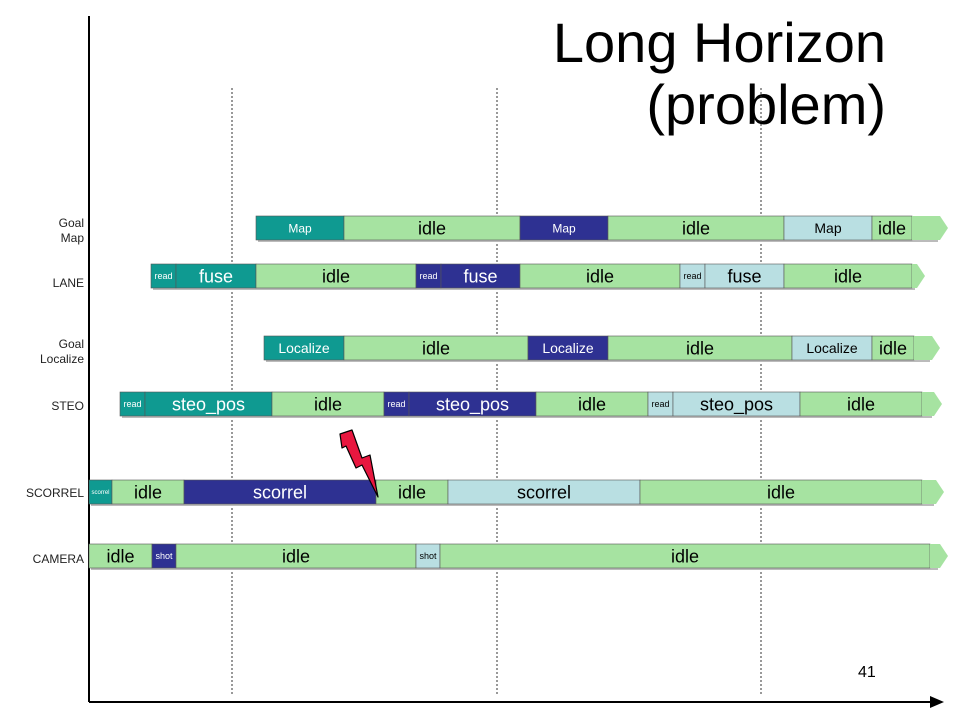 This screenshot has height=720, width=960. Describe the element at coordinates (719, 42) in the screenshot. I see `title-line-1: Long Horizon` at that location.